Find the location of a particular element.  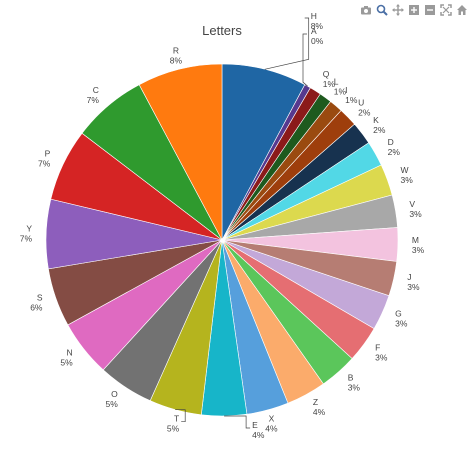

leader-H is located at coordinates (287, 43).